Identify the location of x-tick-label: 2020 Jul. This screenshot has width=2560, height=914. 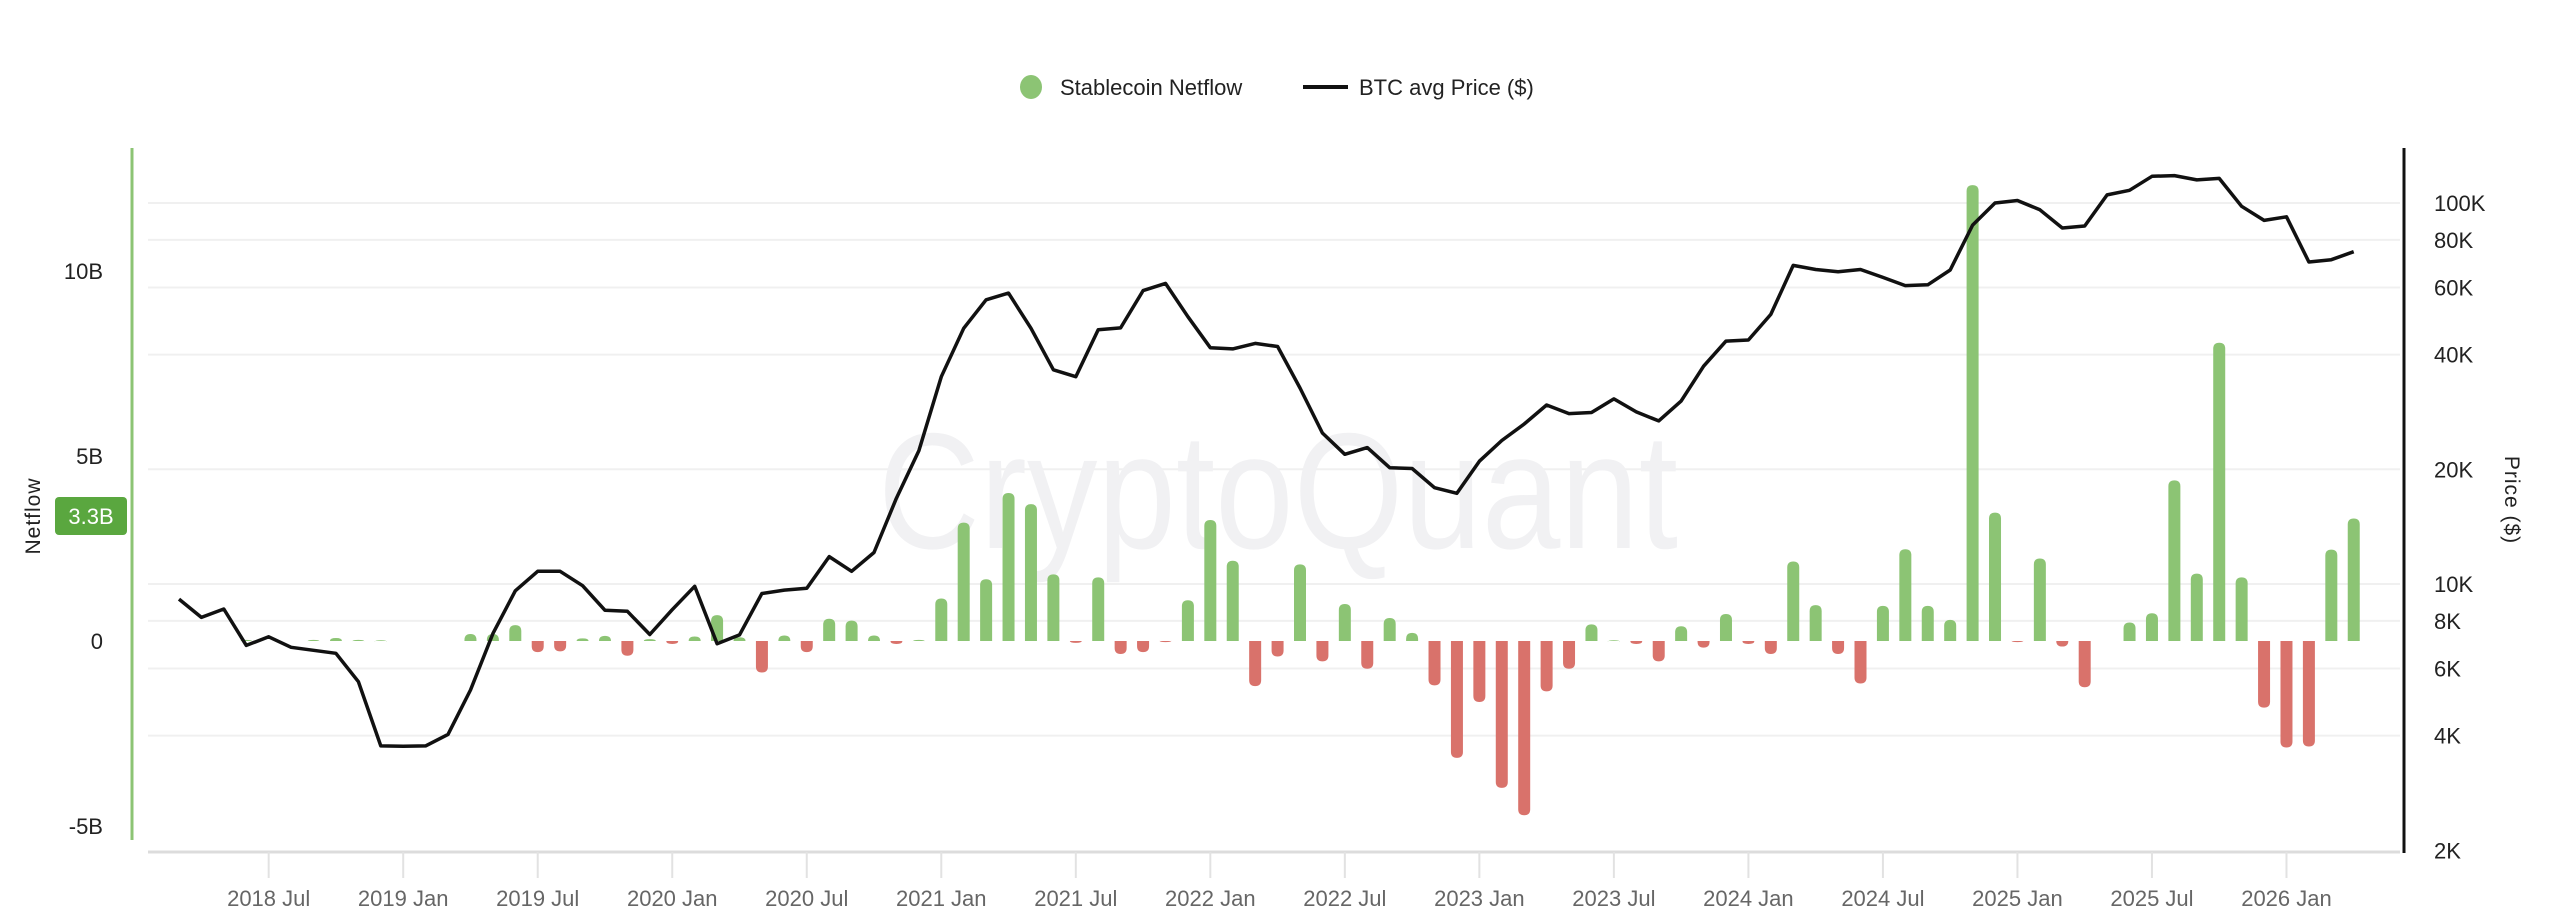
(806, 898).